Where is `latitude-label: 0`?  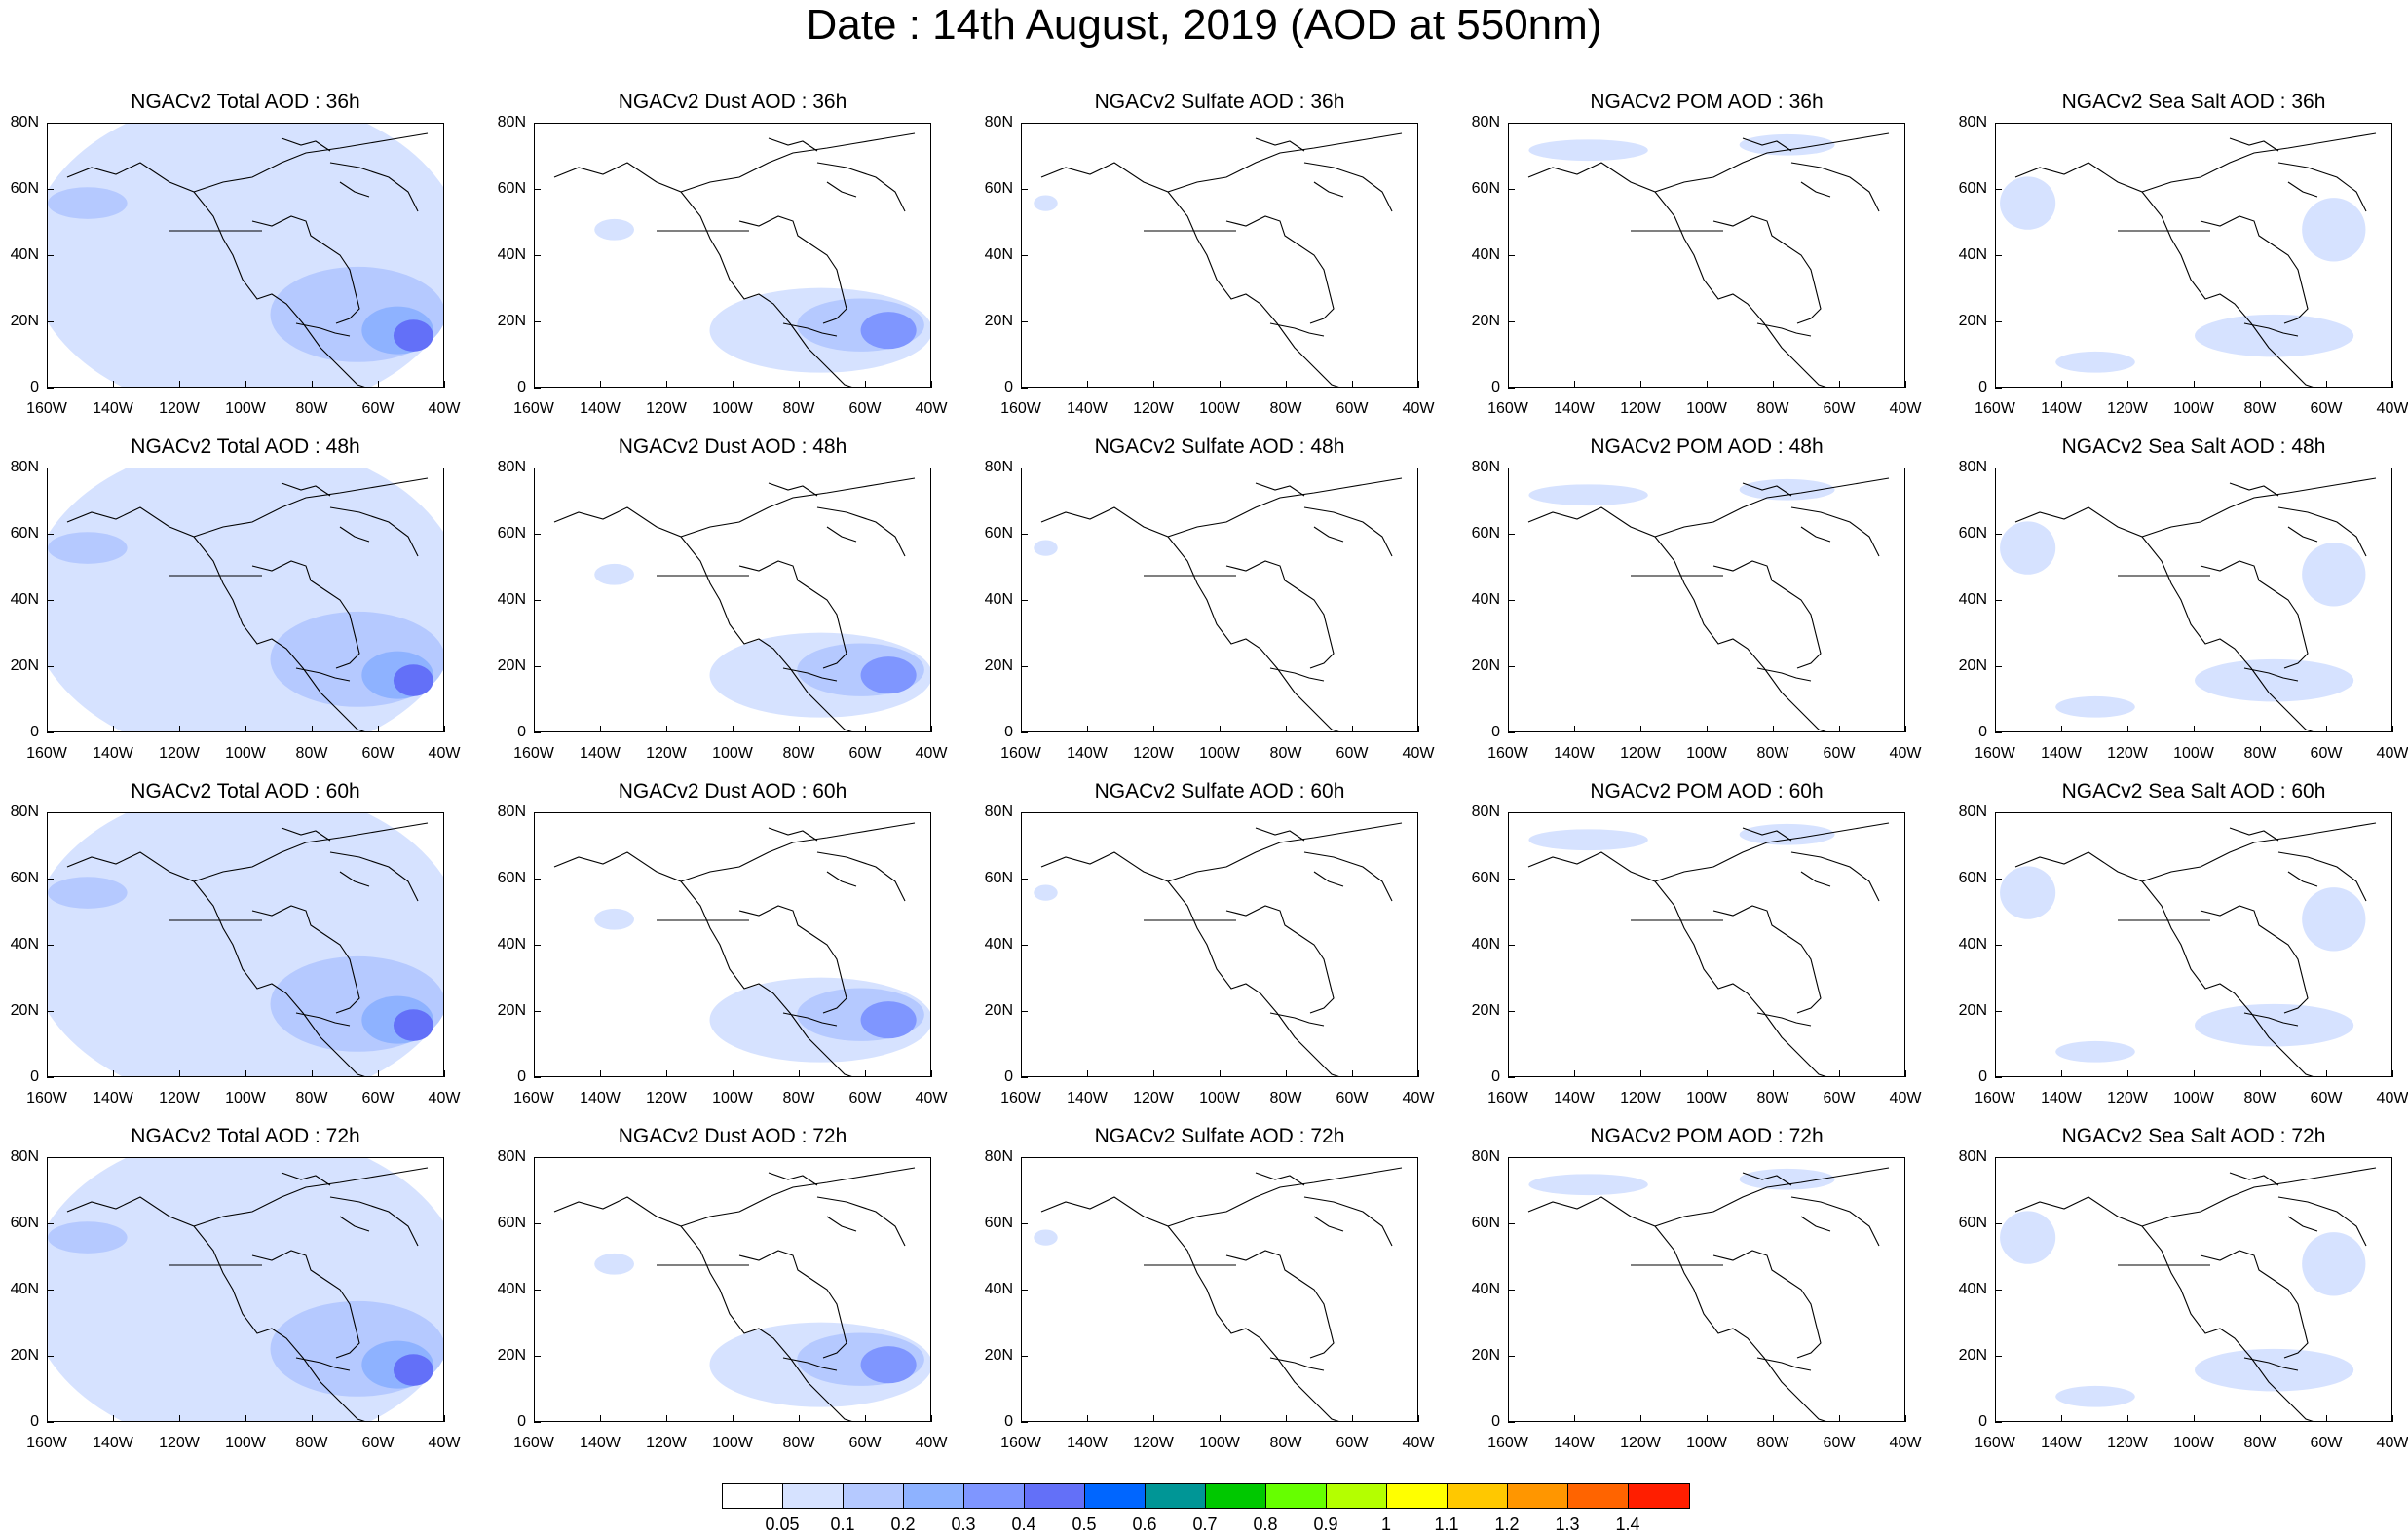
latitude-label: 0 is located at coordinates (1982, 732).